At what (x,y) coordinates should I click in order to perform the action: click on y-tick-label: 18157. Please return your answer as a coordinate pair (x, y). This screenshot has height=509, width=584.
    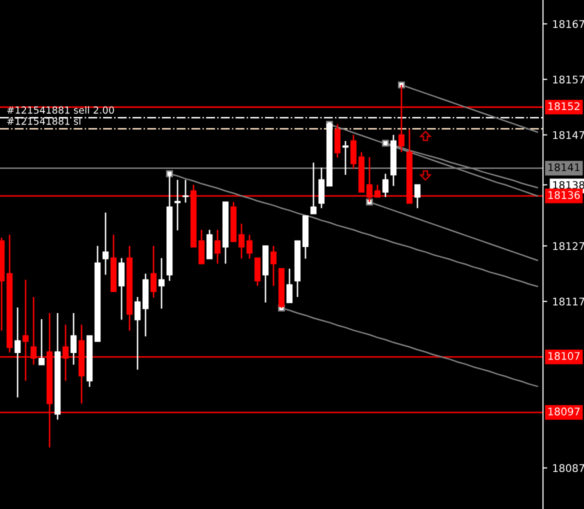
    Looking at the image, I should click on (568, 80).